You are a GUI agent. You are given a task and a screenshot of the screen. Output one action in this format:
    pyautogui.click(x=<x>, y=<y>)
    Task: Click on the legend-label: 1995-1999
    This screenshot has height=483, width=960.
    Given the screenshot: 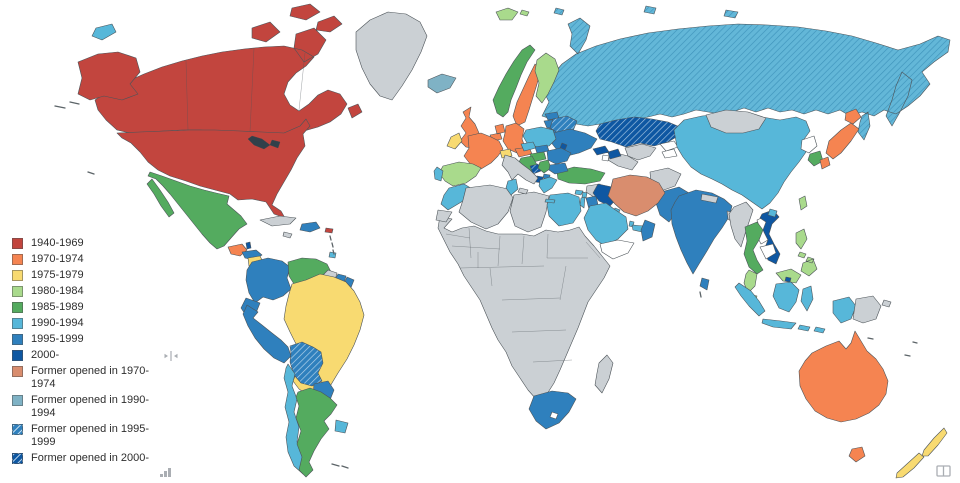 What is the action you would take?
    pyautogui.click(x=57, y=338)
    